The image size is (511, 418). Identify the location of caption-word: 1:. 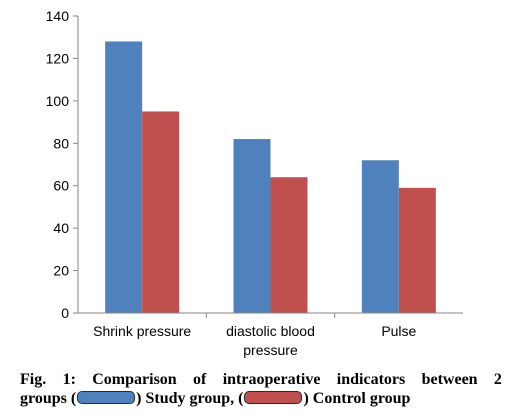
(69, 379).